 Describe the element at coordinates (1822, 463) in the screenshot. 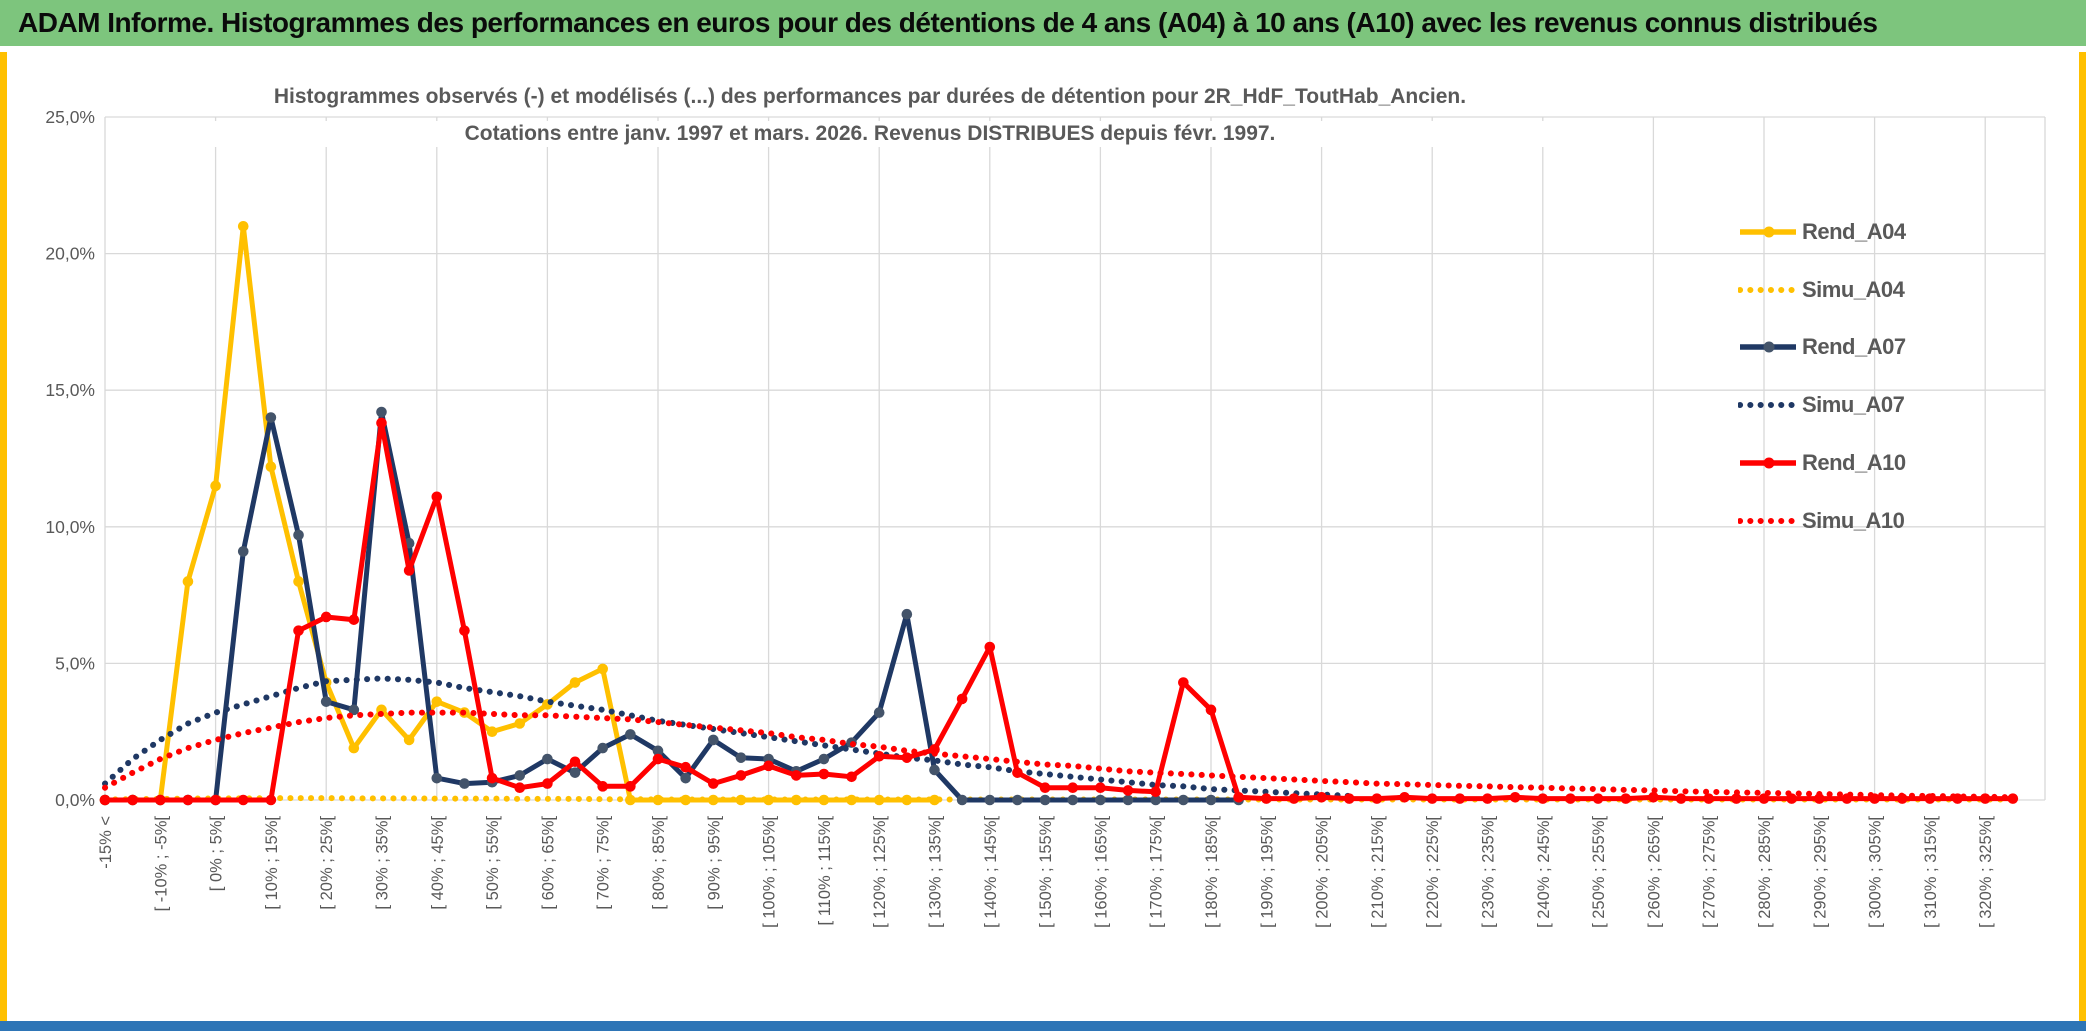

I see `legend-item-rend-a10: Rend_A10` at that location.